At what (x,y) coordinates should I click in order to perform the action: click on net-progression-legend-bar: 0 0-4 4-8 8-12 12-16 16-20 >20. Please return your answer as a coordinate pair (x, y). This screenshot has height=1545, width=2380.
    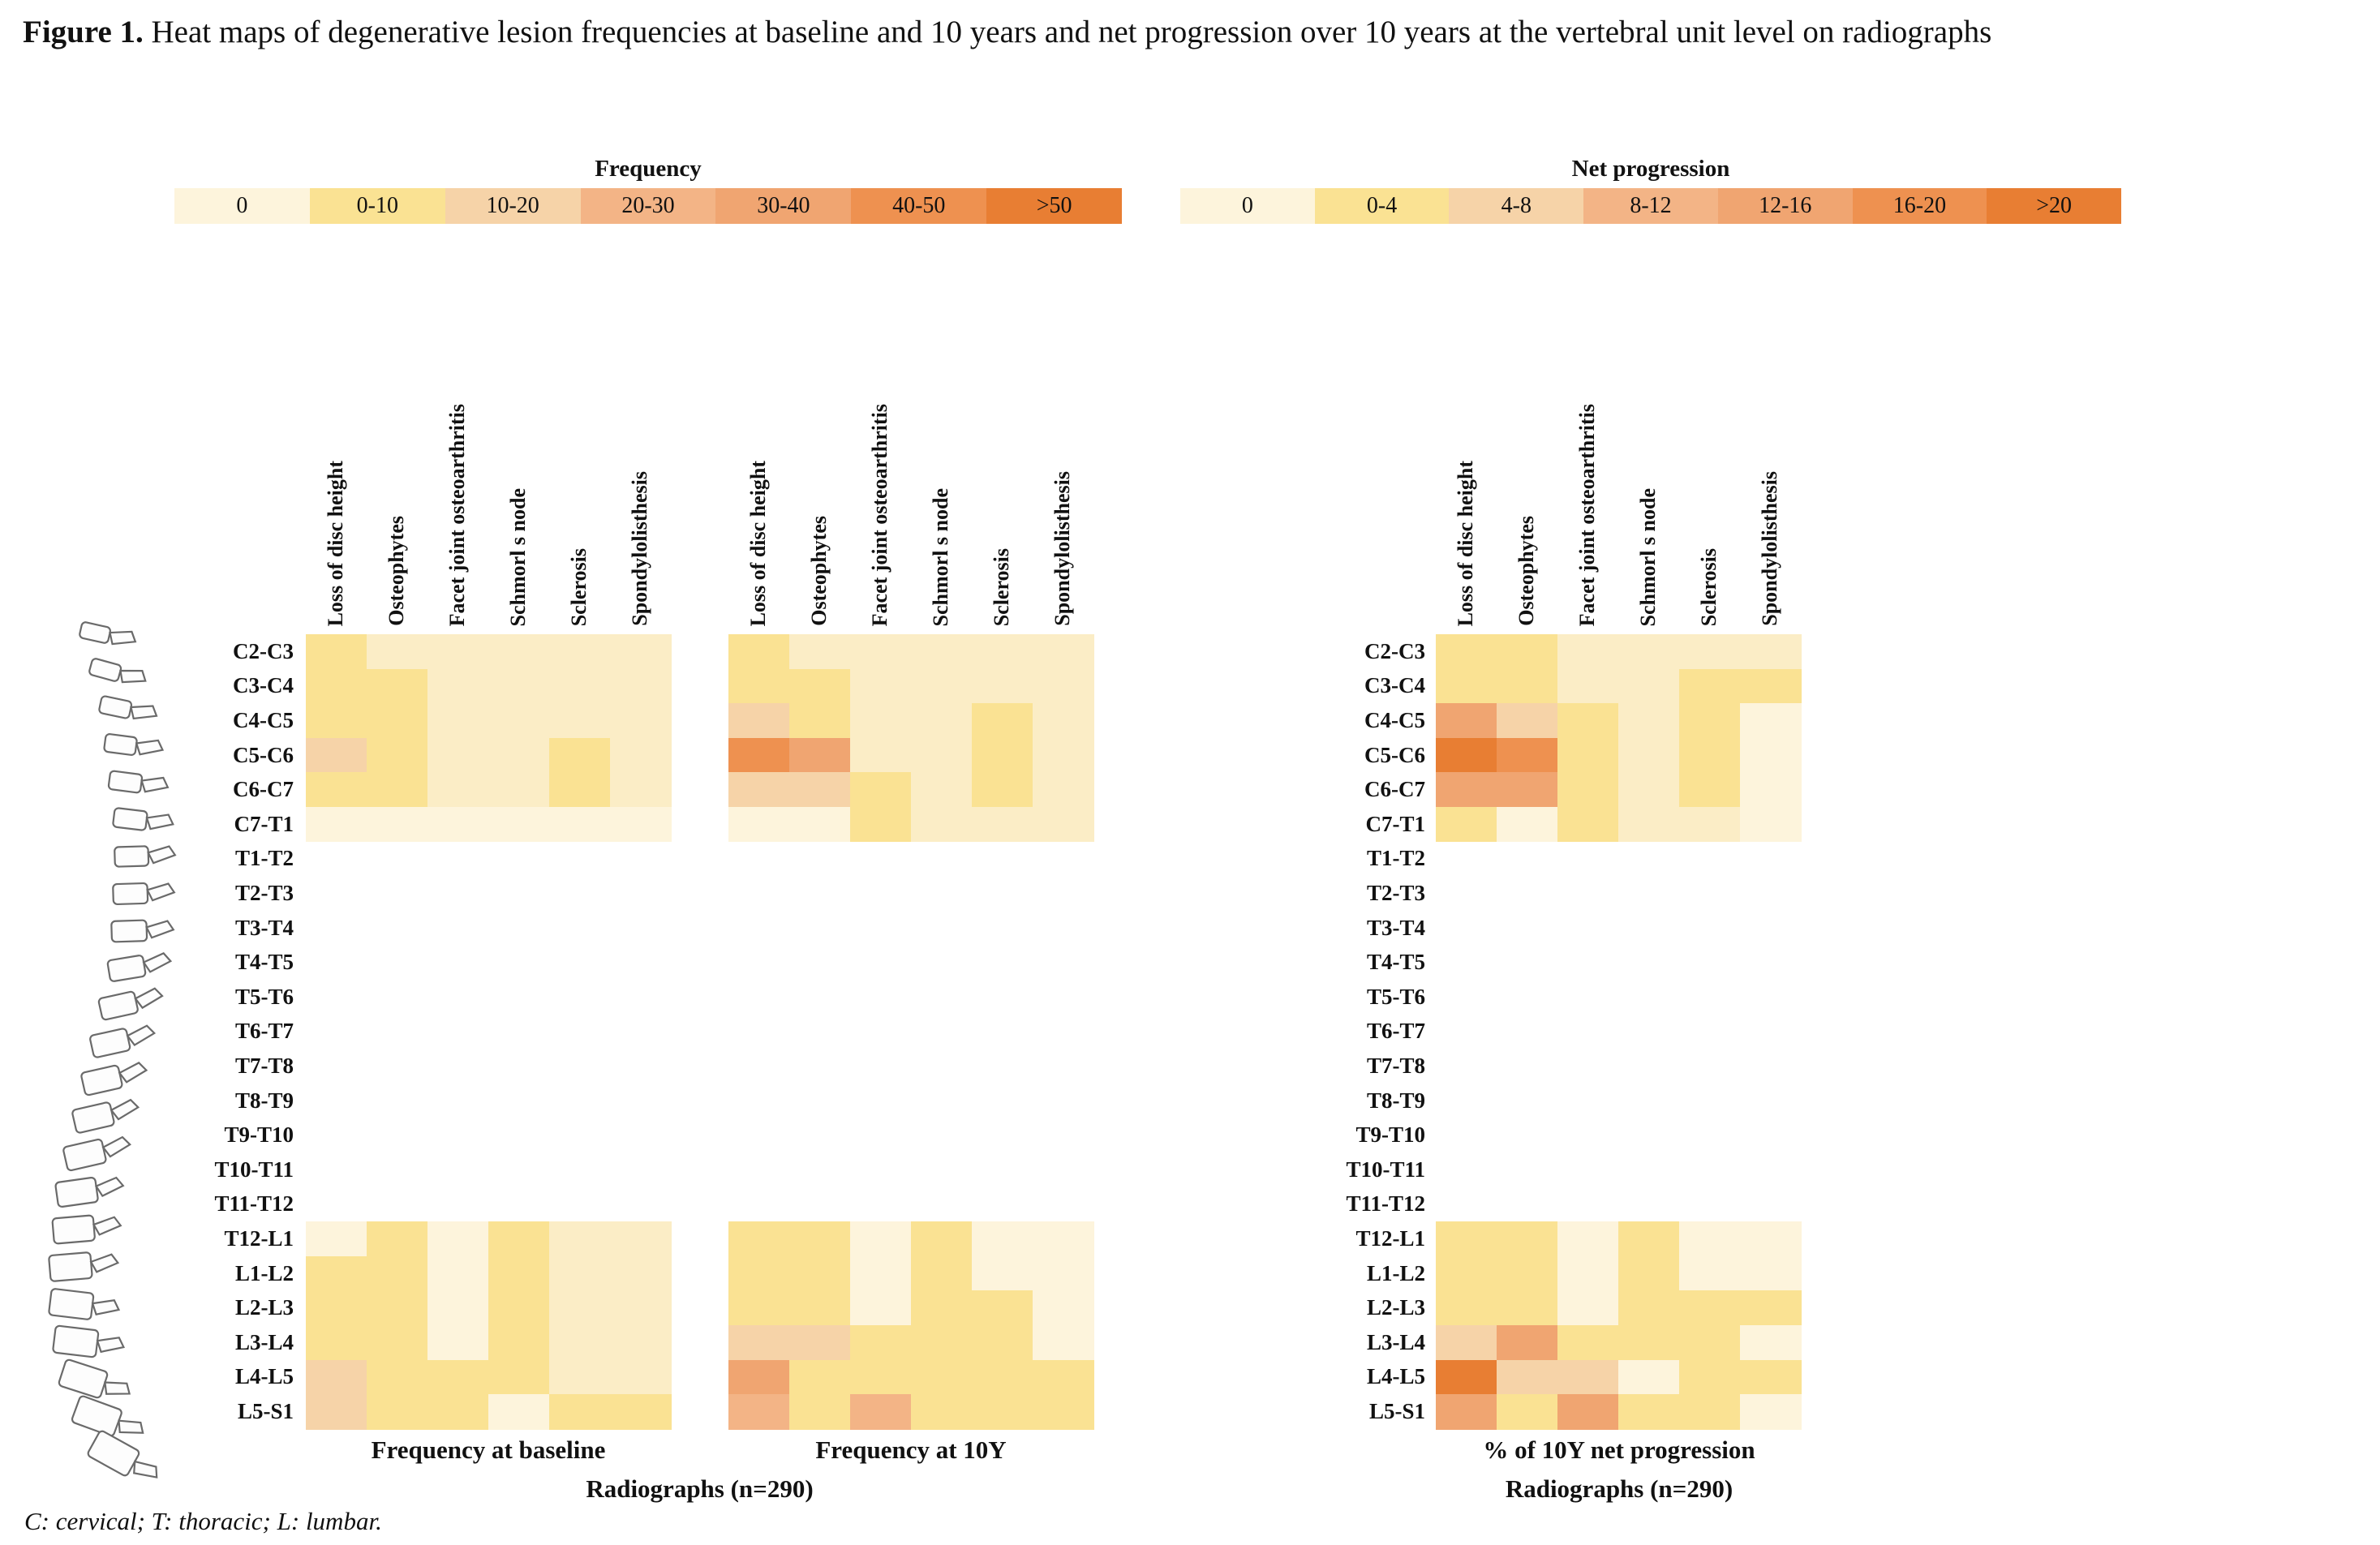
    Looking at the image, I should click on (1651, 206).